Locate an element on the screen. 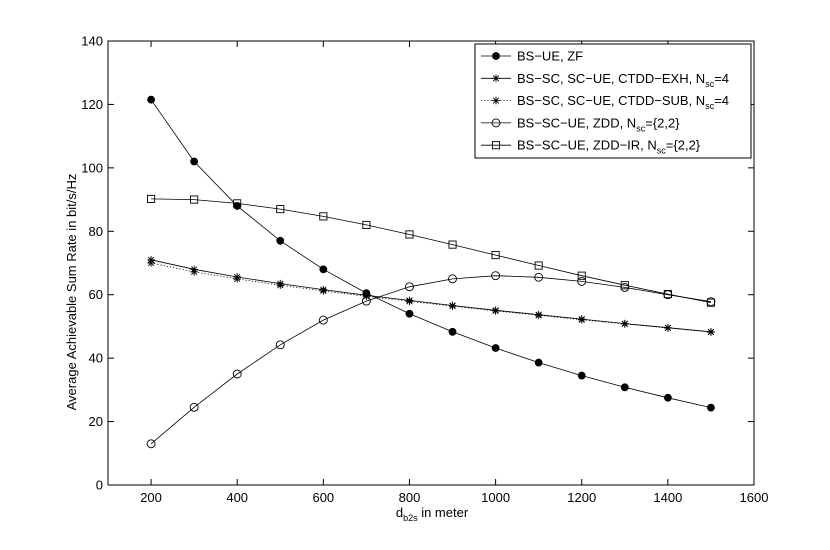 Image resolution: width=830 pixels, height=550 pixels. x-tick-label: 400 is located at coordinates (237, 497).